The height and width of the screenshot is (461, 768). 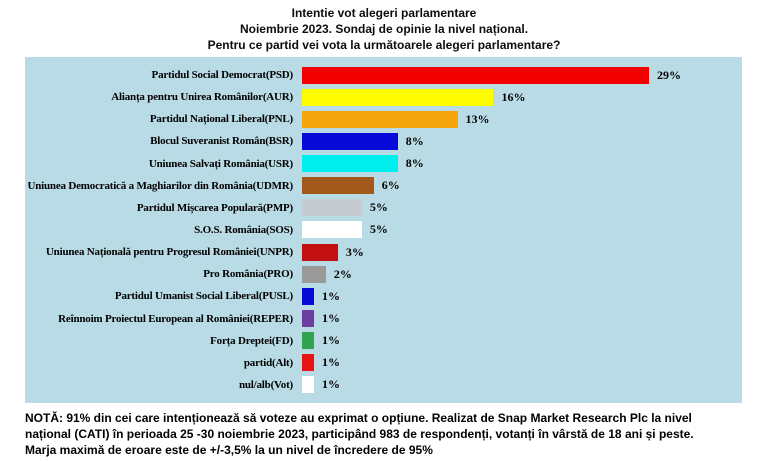 What do you see at coordinates (383, 341) in the screenshot?
I see `chart-row: Forța Dreptei(FD) 1%` at bounding box center [383, 341].